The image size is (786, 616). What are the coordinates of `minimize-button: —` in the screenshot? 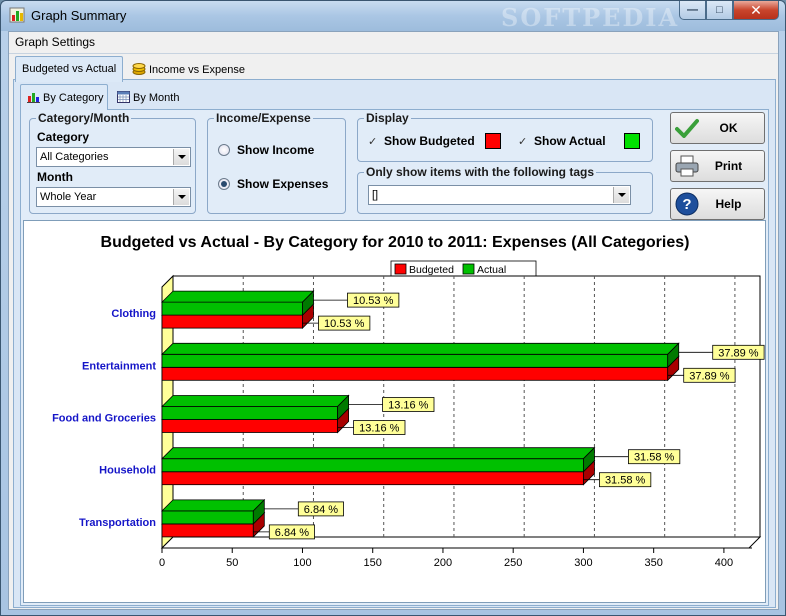 It's located at (692, 10).